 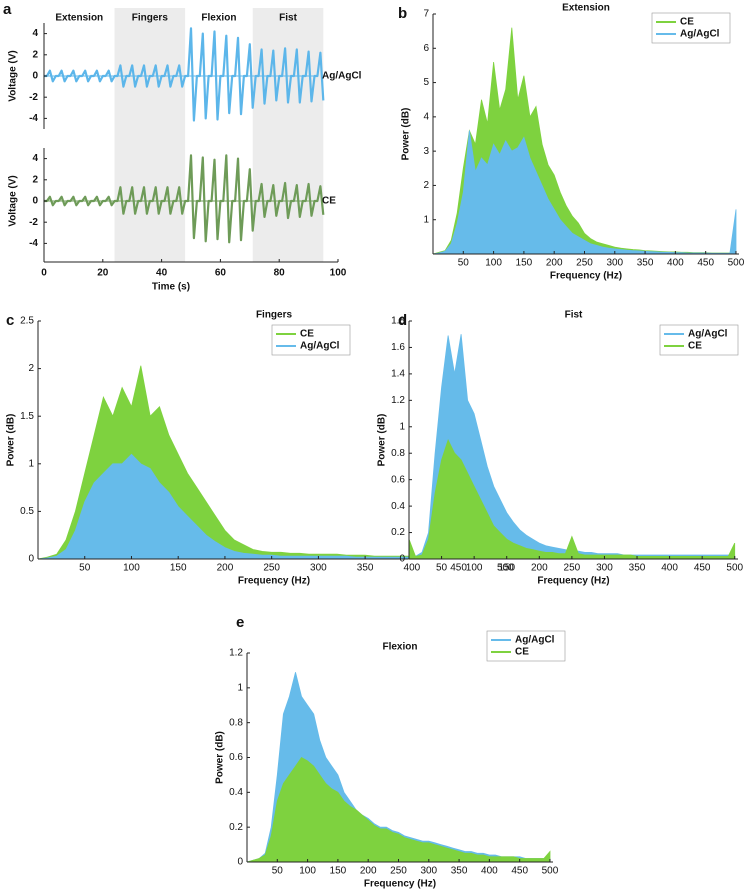 I want to click on panel-label: c, so click(x=10, y=320).